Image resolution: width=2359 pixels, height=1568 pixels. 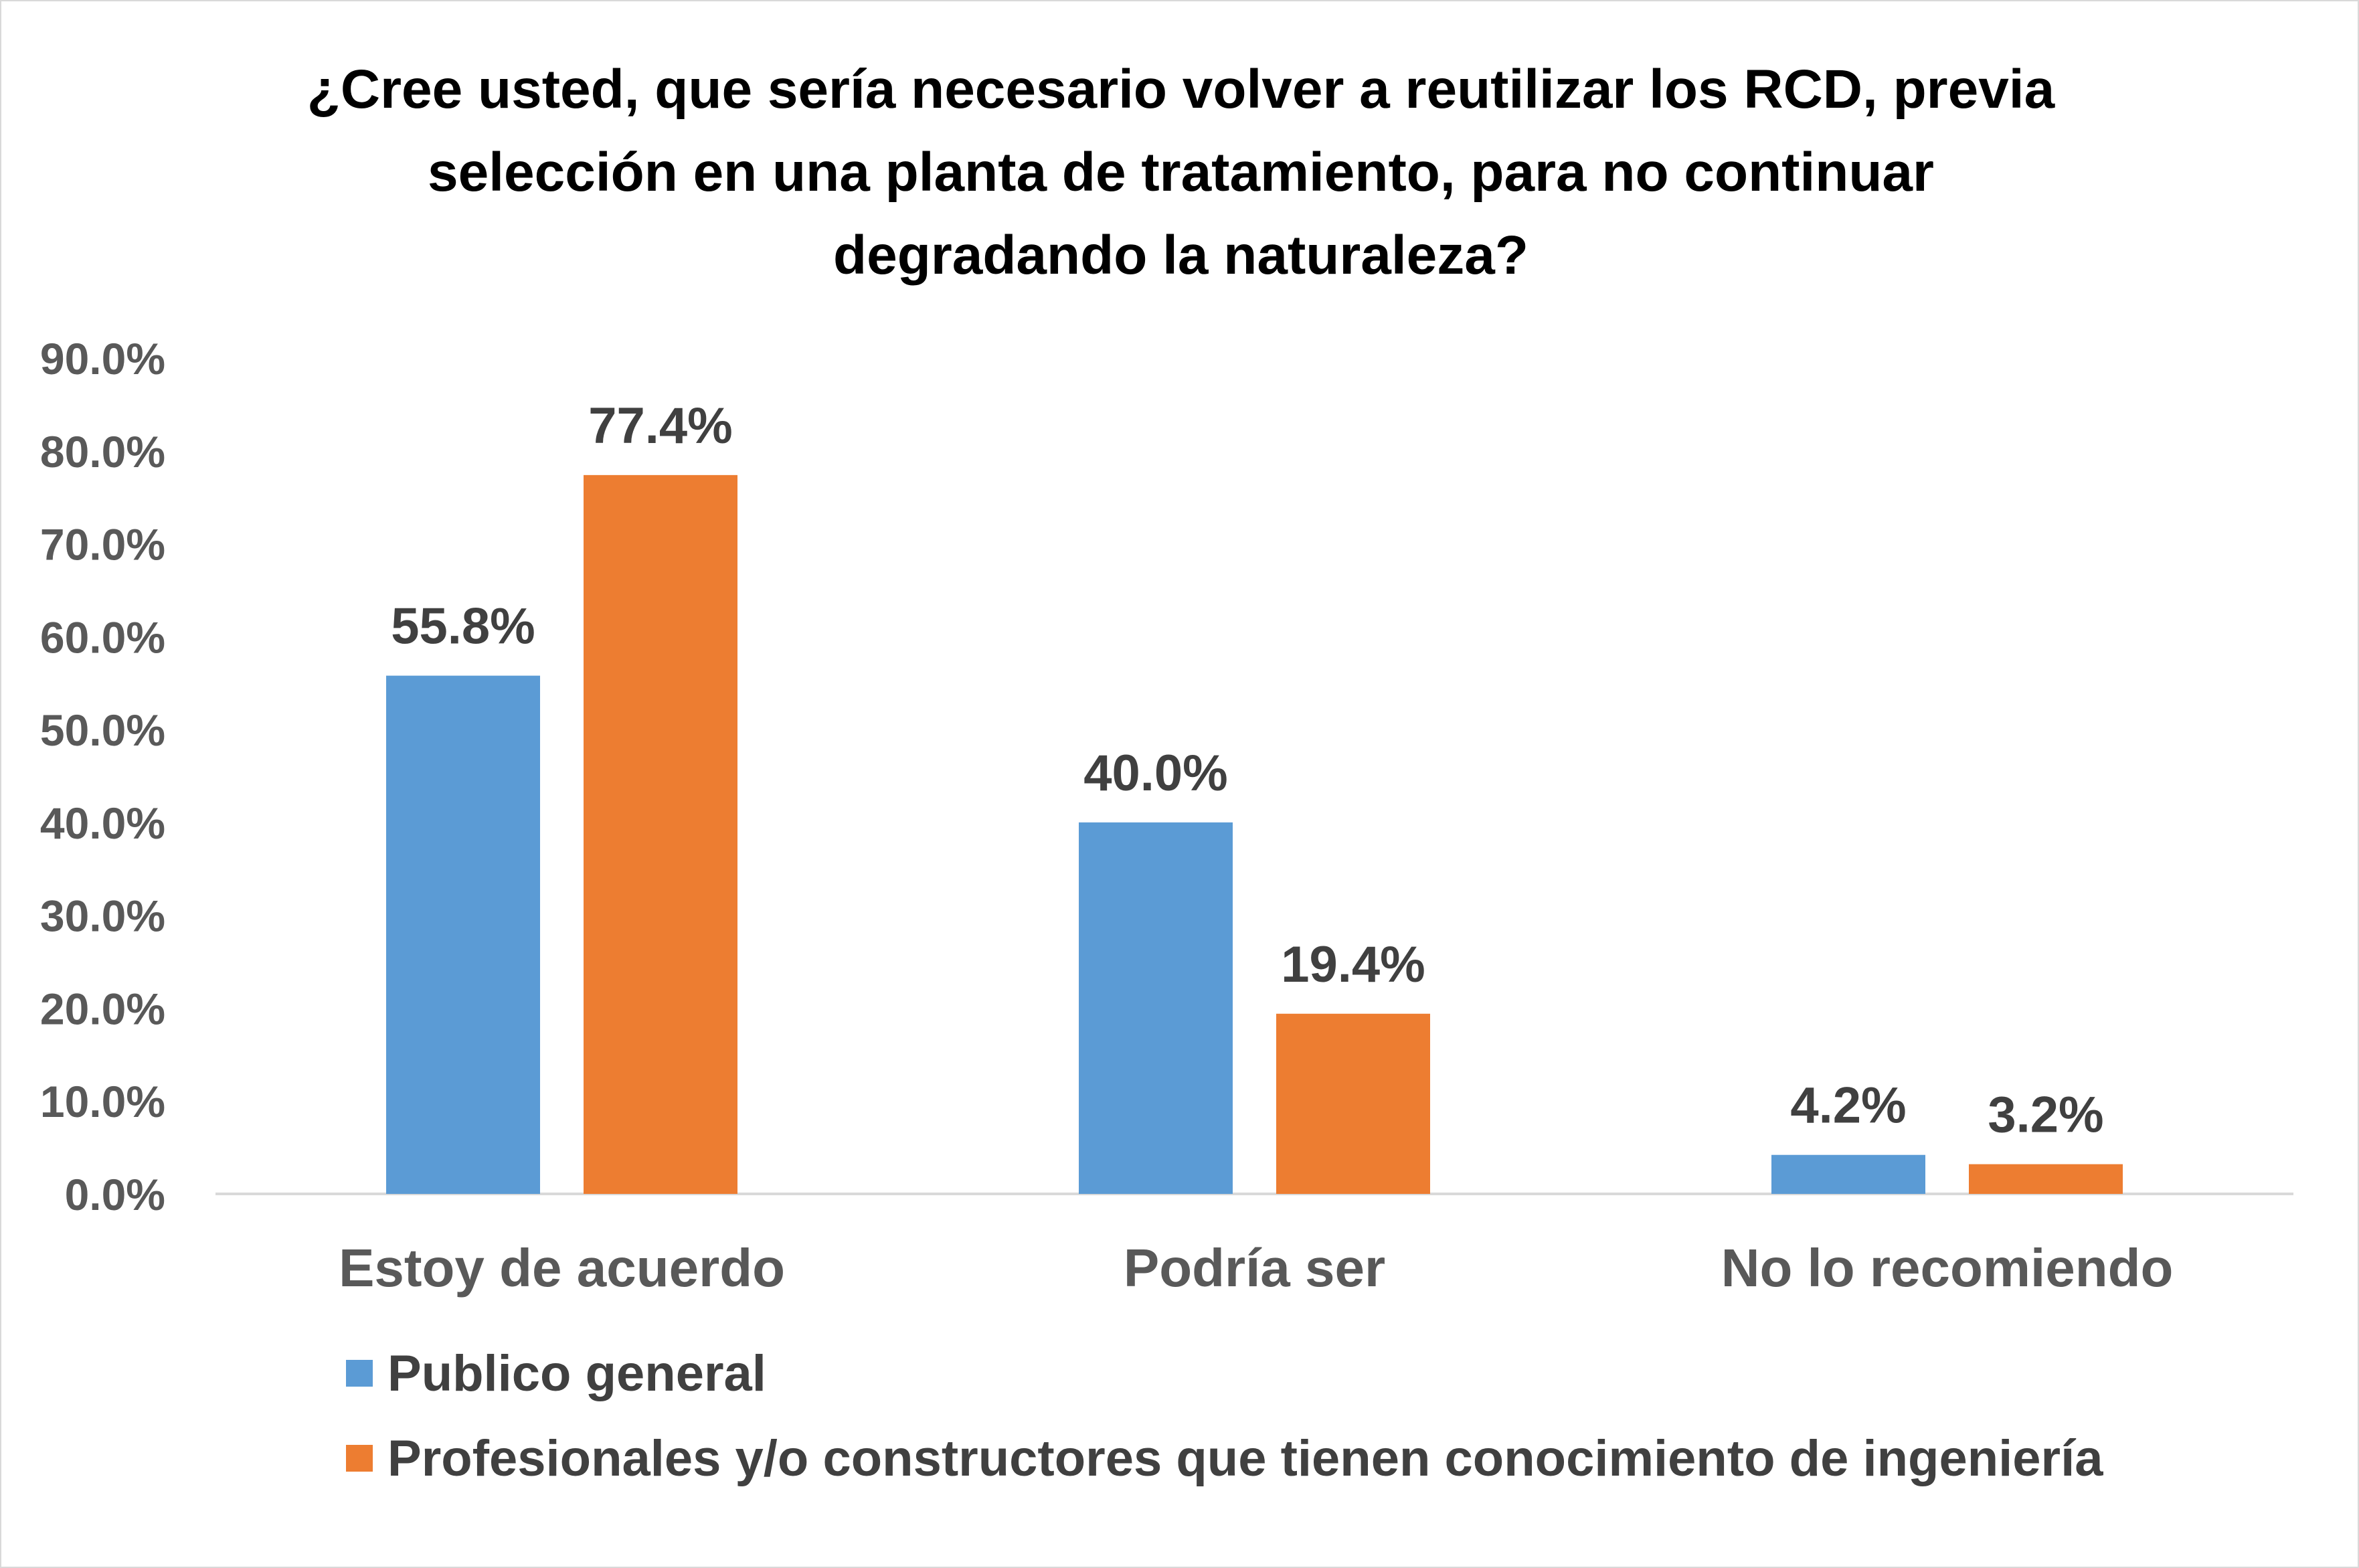 I want to click on data-label: 3.2%, so click(x=2045, y=1115).